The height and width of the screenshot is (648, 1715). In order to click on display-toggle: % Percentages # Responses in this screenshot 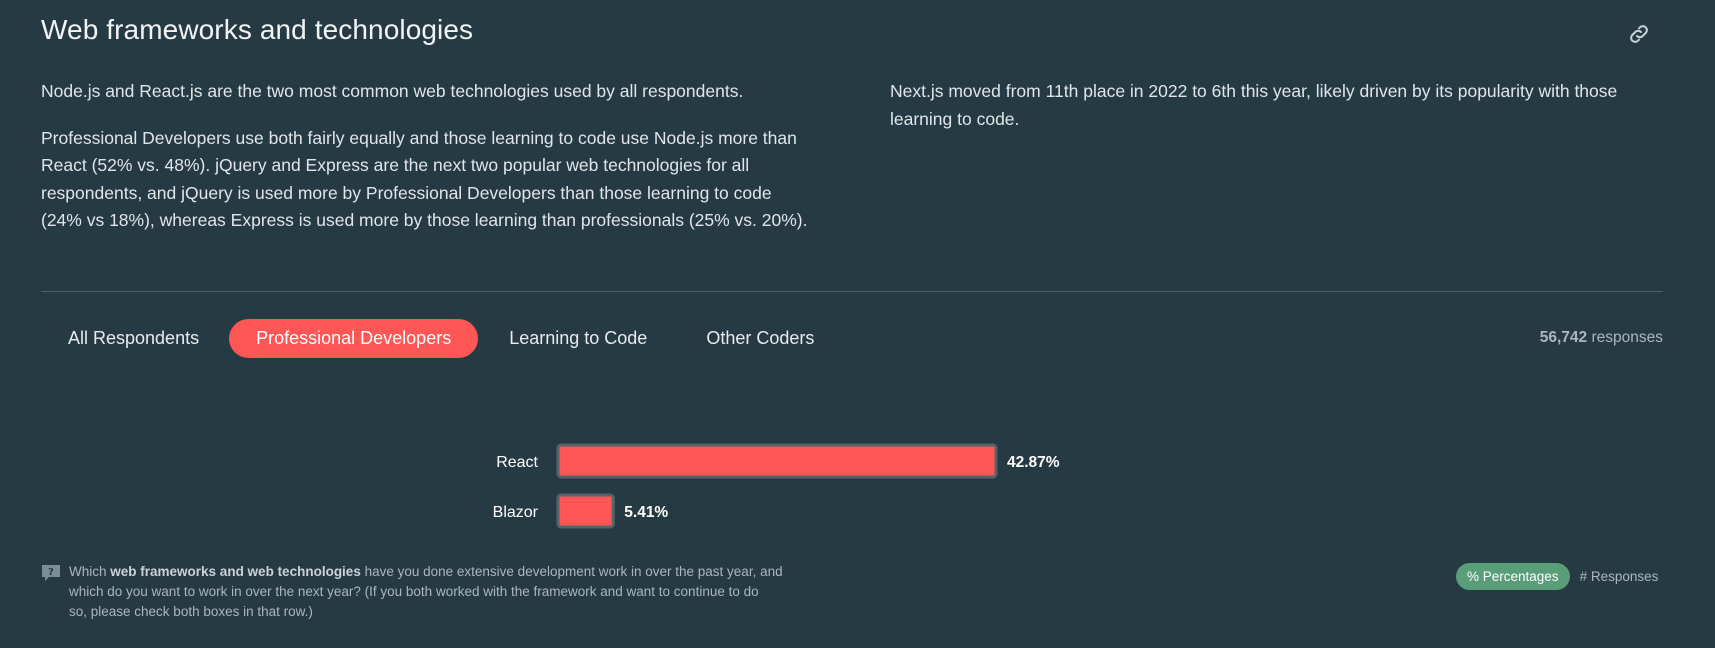, I will do `click(1557, 576)`.